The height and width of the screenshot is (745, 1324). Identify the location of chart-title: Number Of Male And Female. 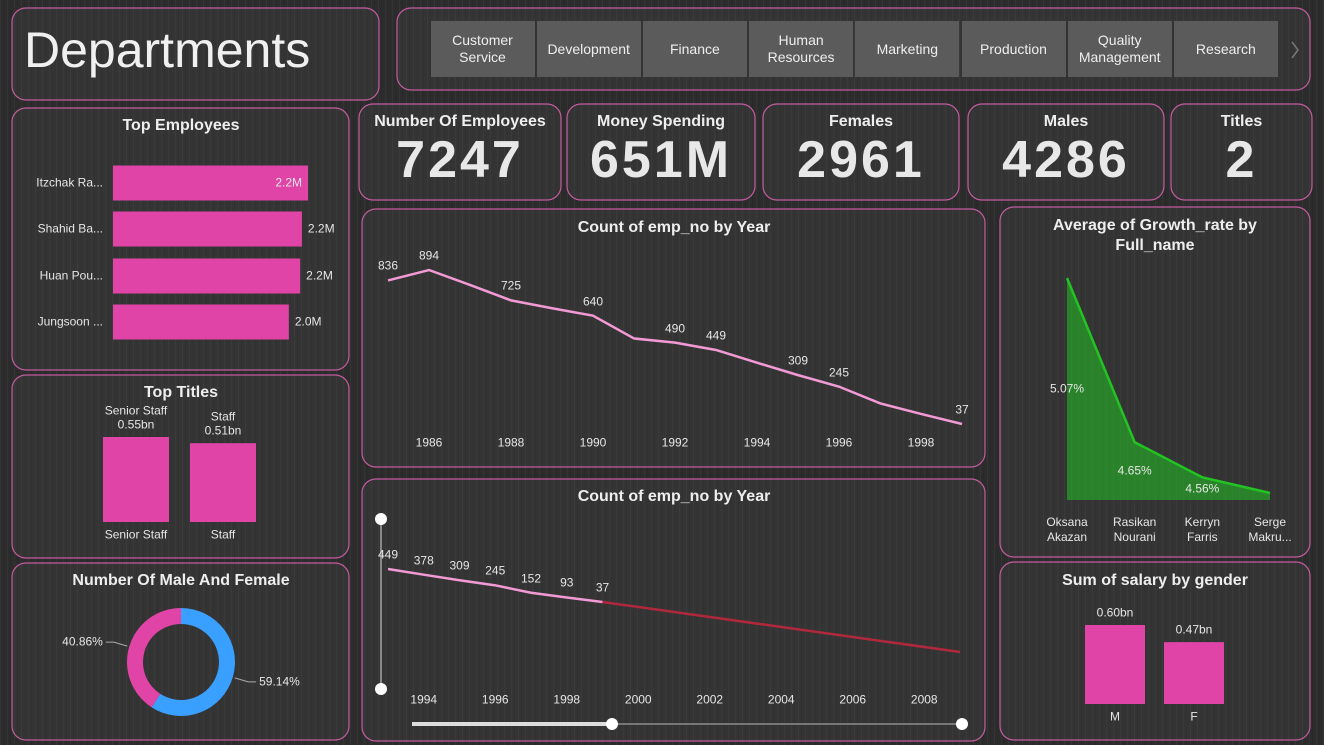
(181, 580).